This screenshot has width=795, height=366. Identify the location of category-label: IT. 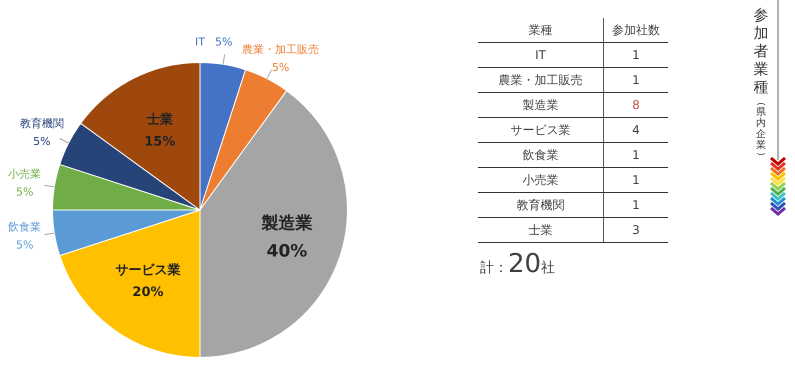
(541, 55).